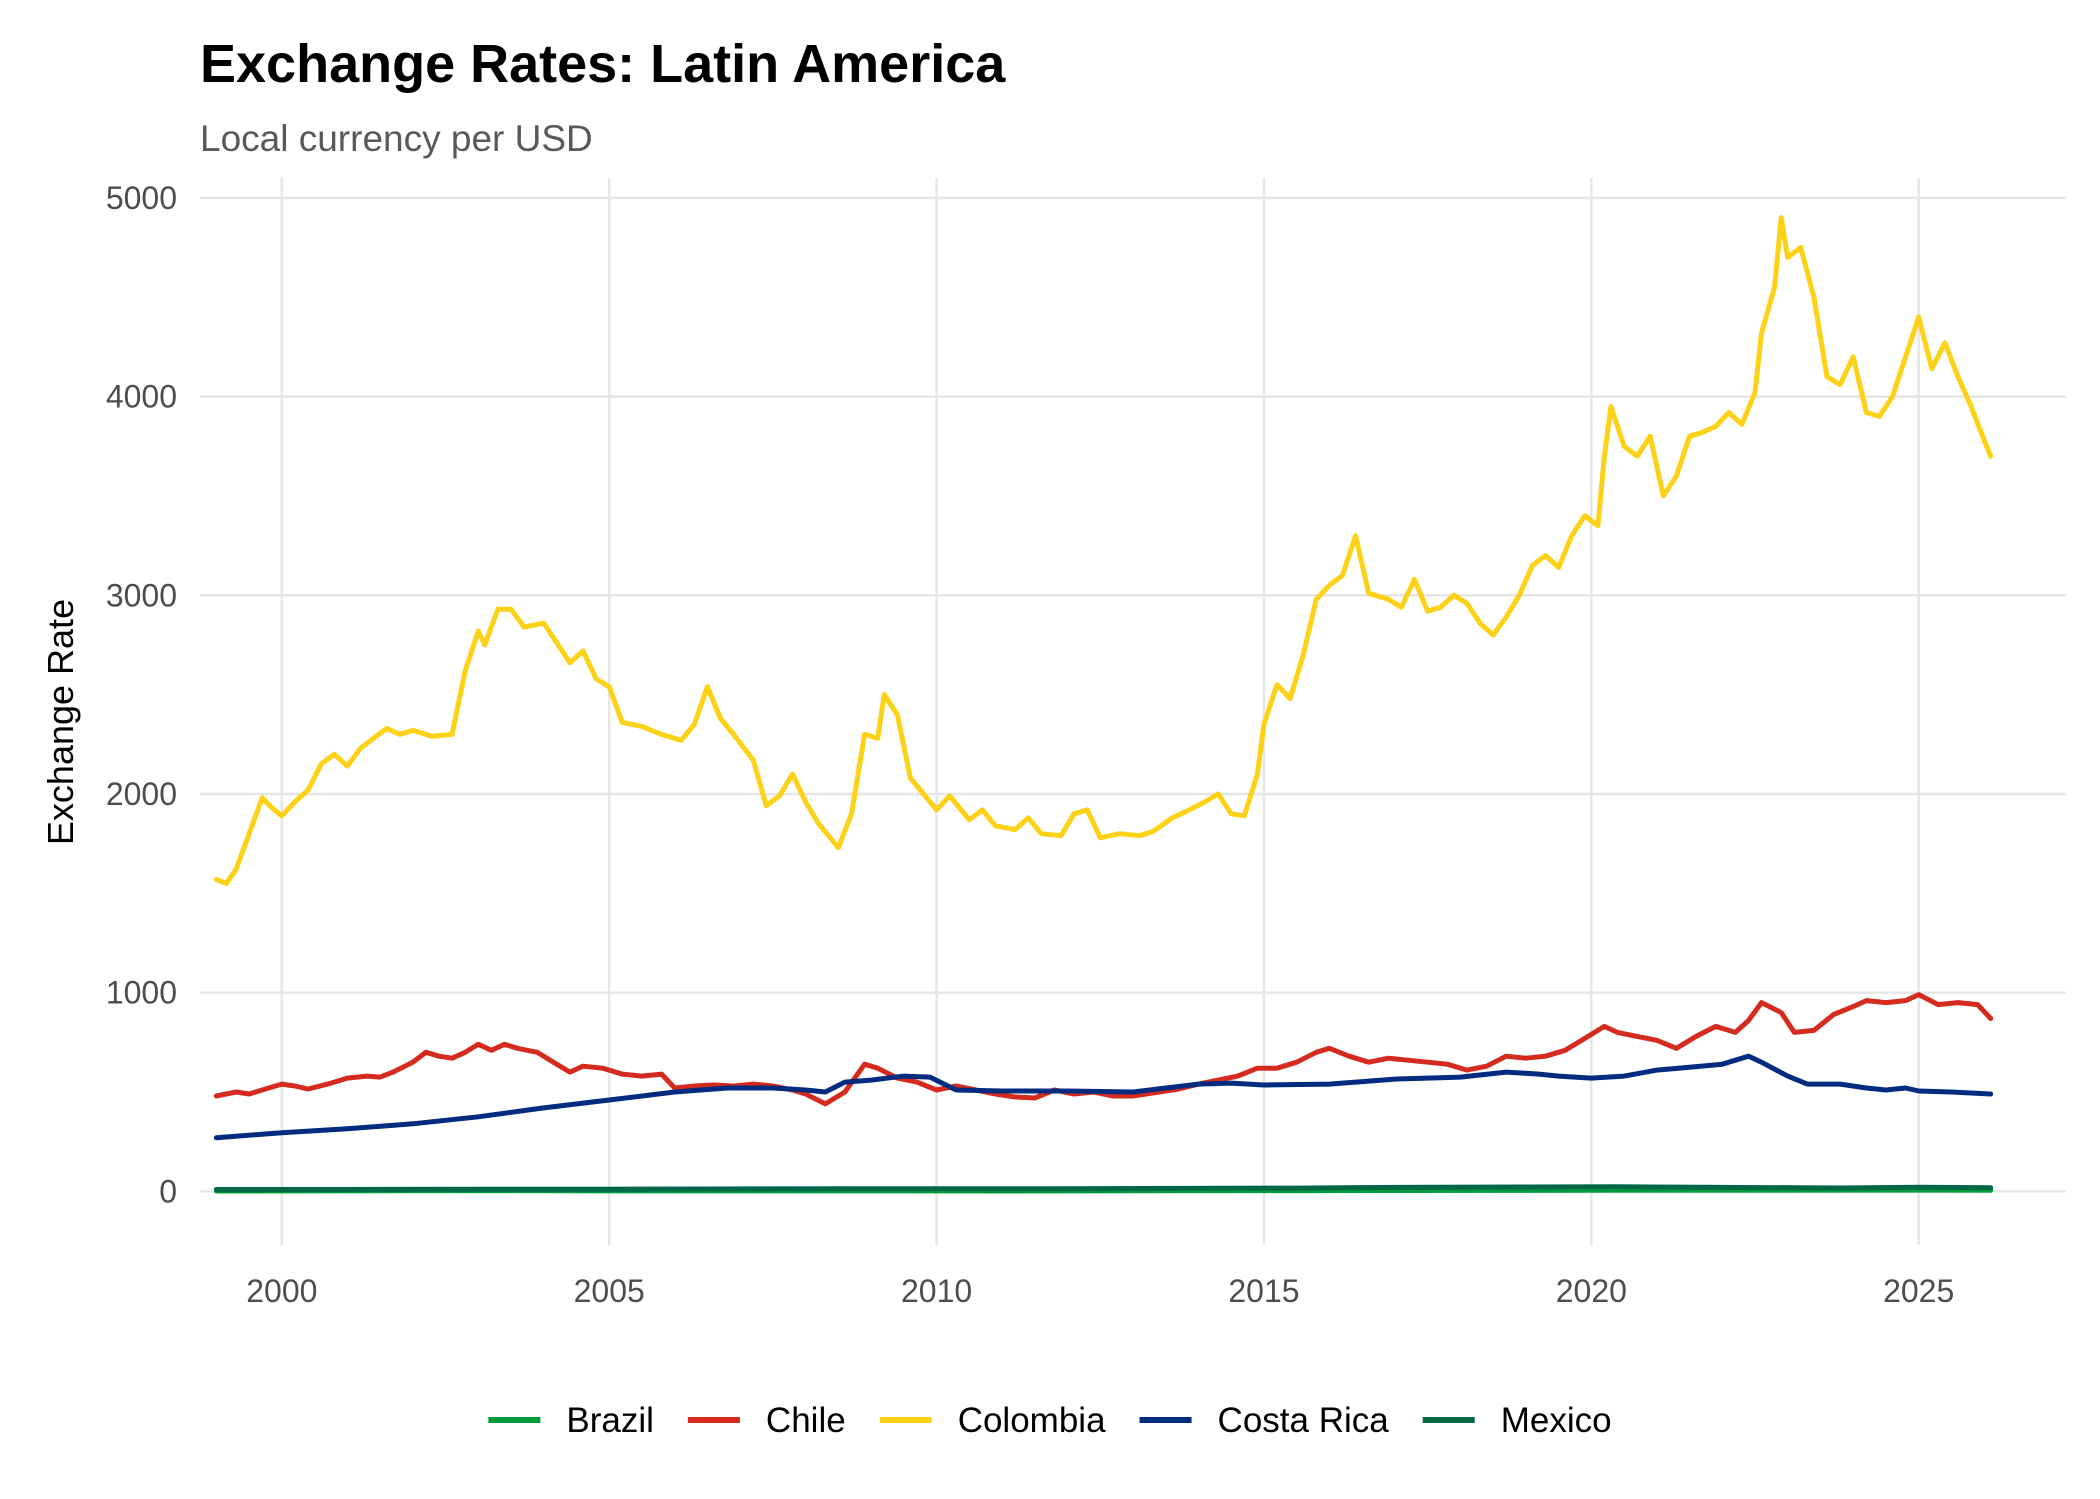 This screenshot has width=2100, height=1499. I want to click on series-line-chile, so click(1103, 1049).